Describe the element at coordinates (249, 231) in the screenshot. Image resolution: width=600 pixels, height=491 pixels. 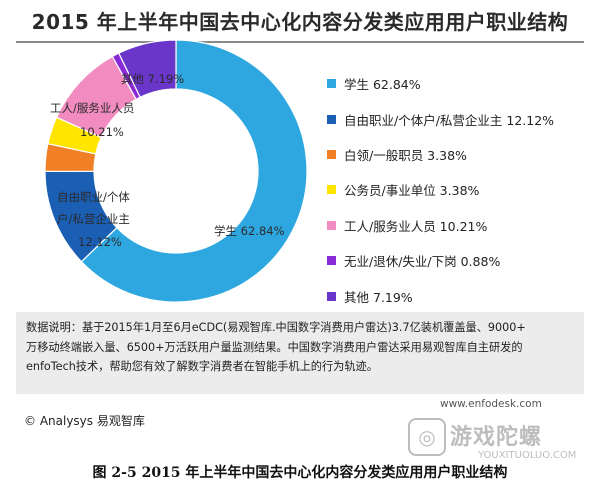
I see `slice-label-student: 学生 62.84%` at that location.